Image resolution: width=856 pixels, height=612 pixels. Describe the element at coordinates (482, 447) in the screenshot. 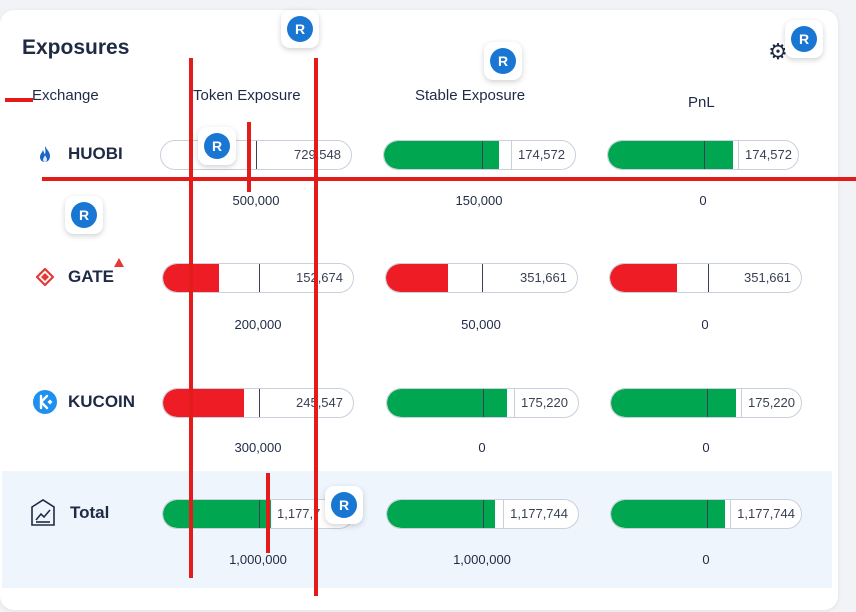

I see `stable-target: 0` at that location.